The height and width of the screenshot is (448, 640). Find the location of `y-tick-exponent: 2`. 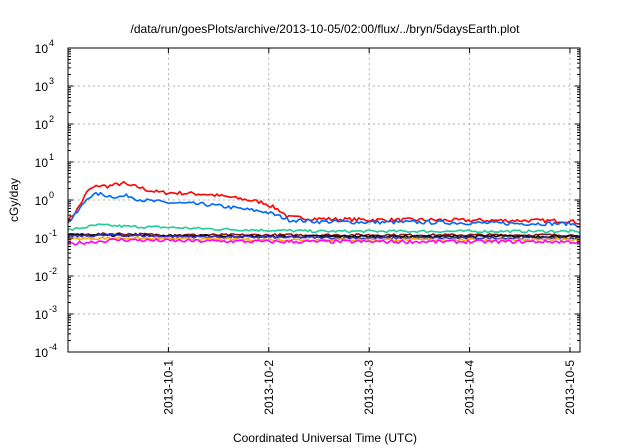

y-tick-exponent: 2 is located at coordinates (51, 119).